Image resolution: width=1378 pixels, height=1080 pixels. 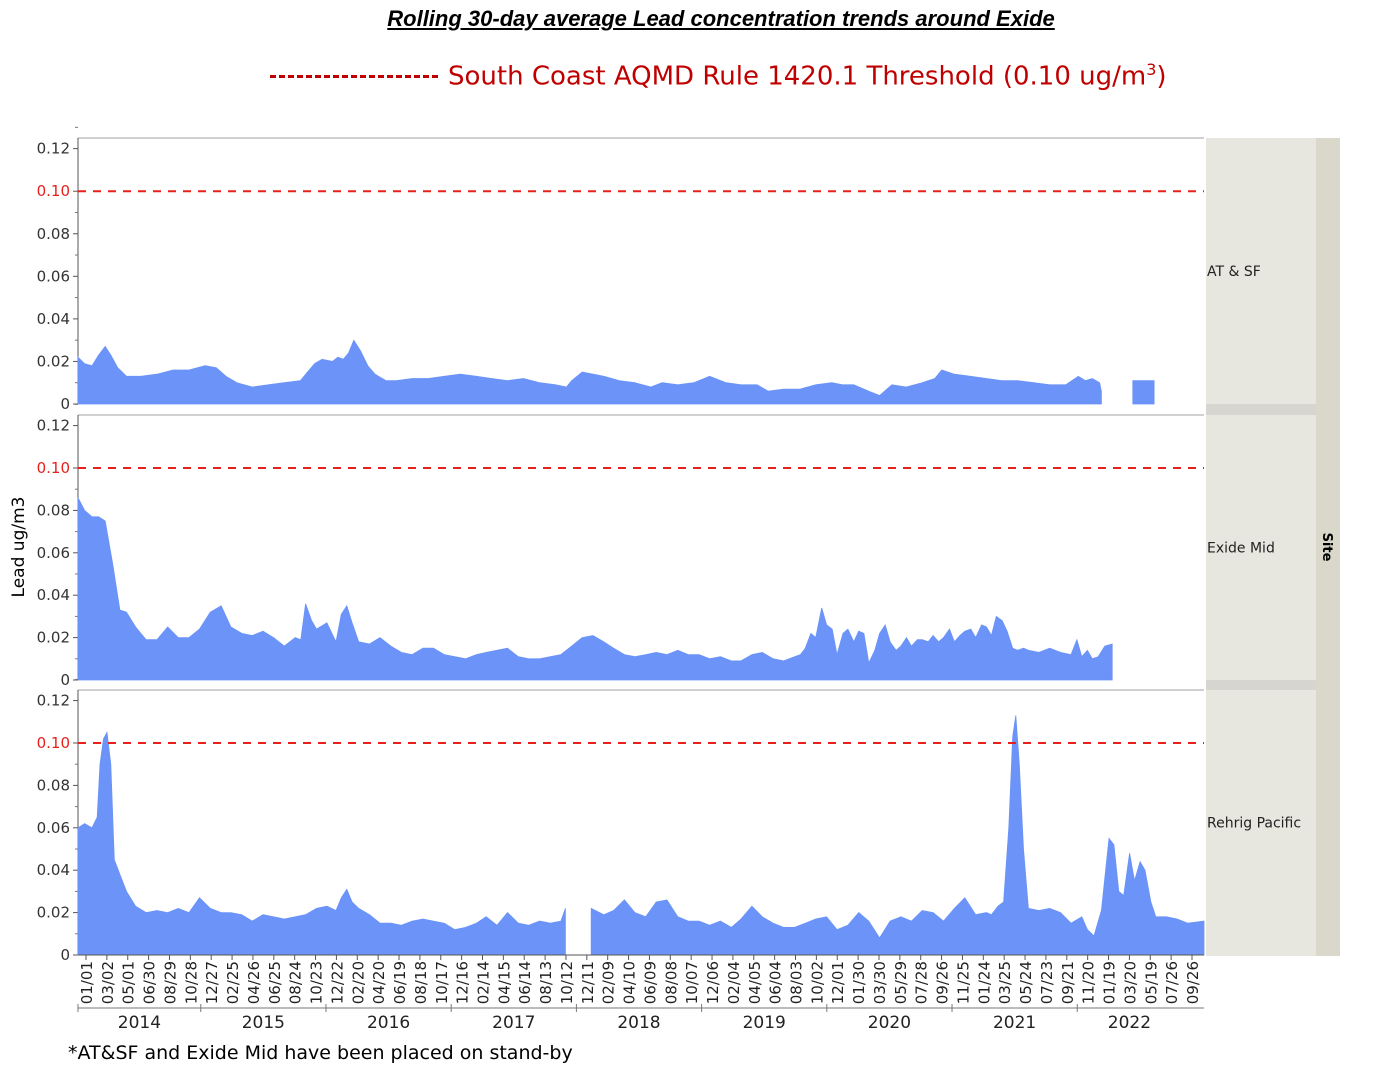 What do you see at coordinates (922, 982) in the screenshot?
I see `x-tick-label: 07/28` at bounding box center [922, 982].